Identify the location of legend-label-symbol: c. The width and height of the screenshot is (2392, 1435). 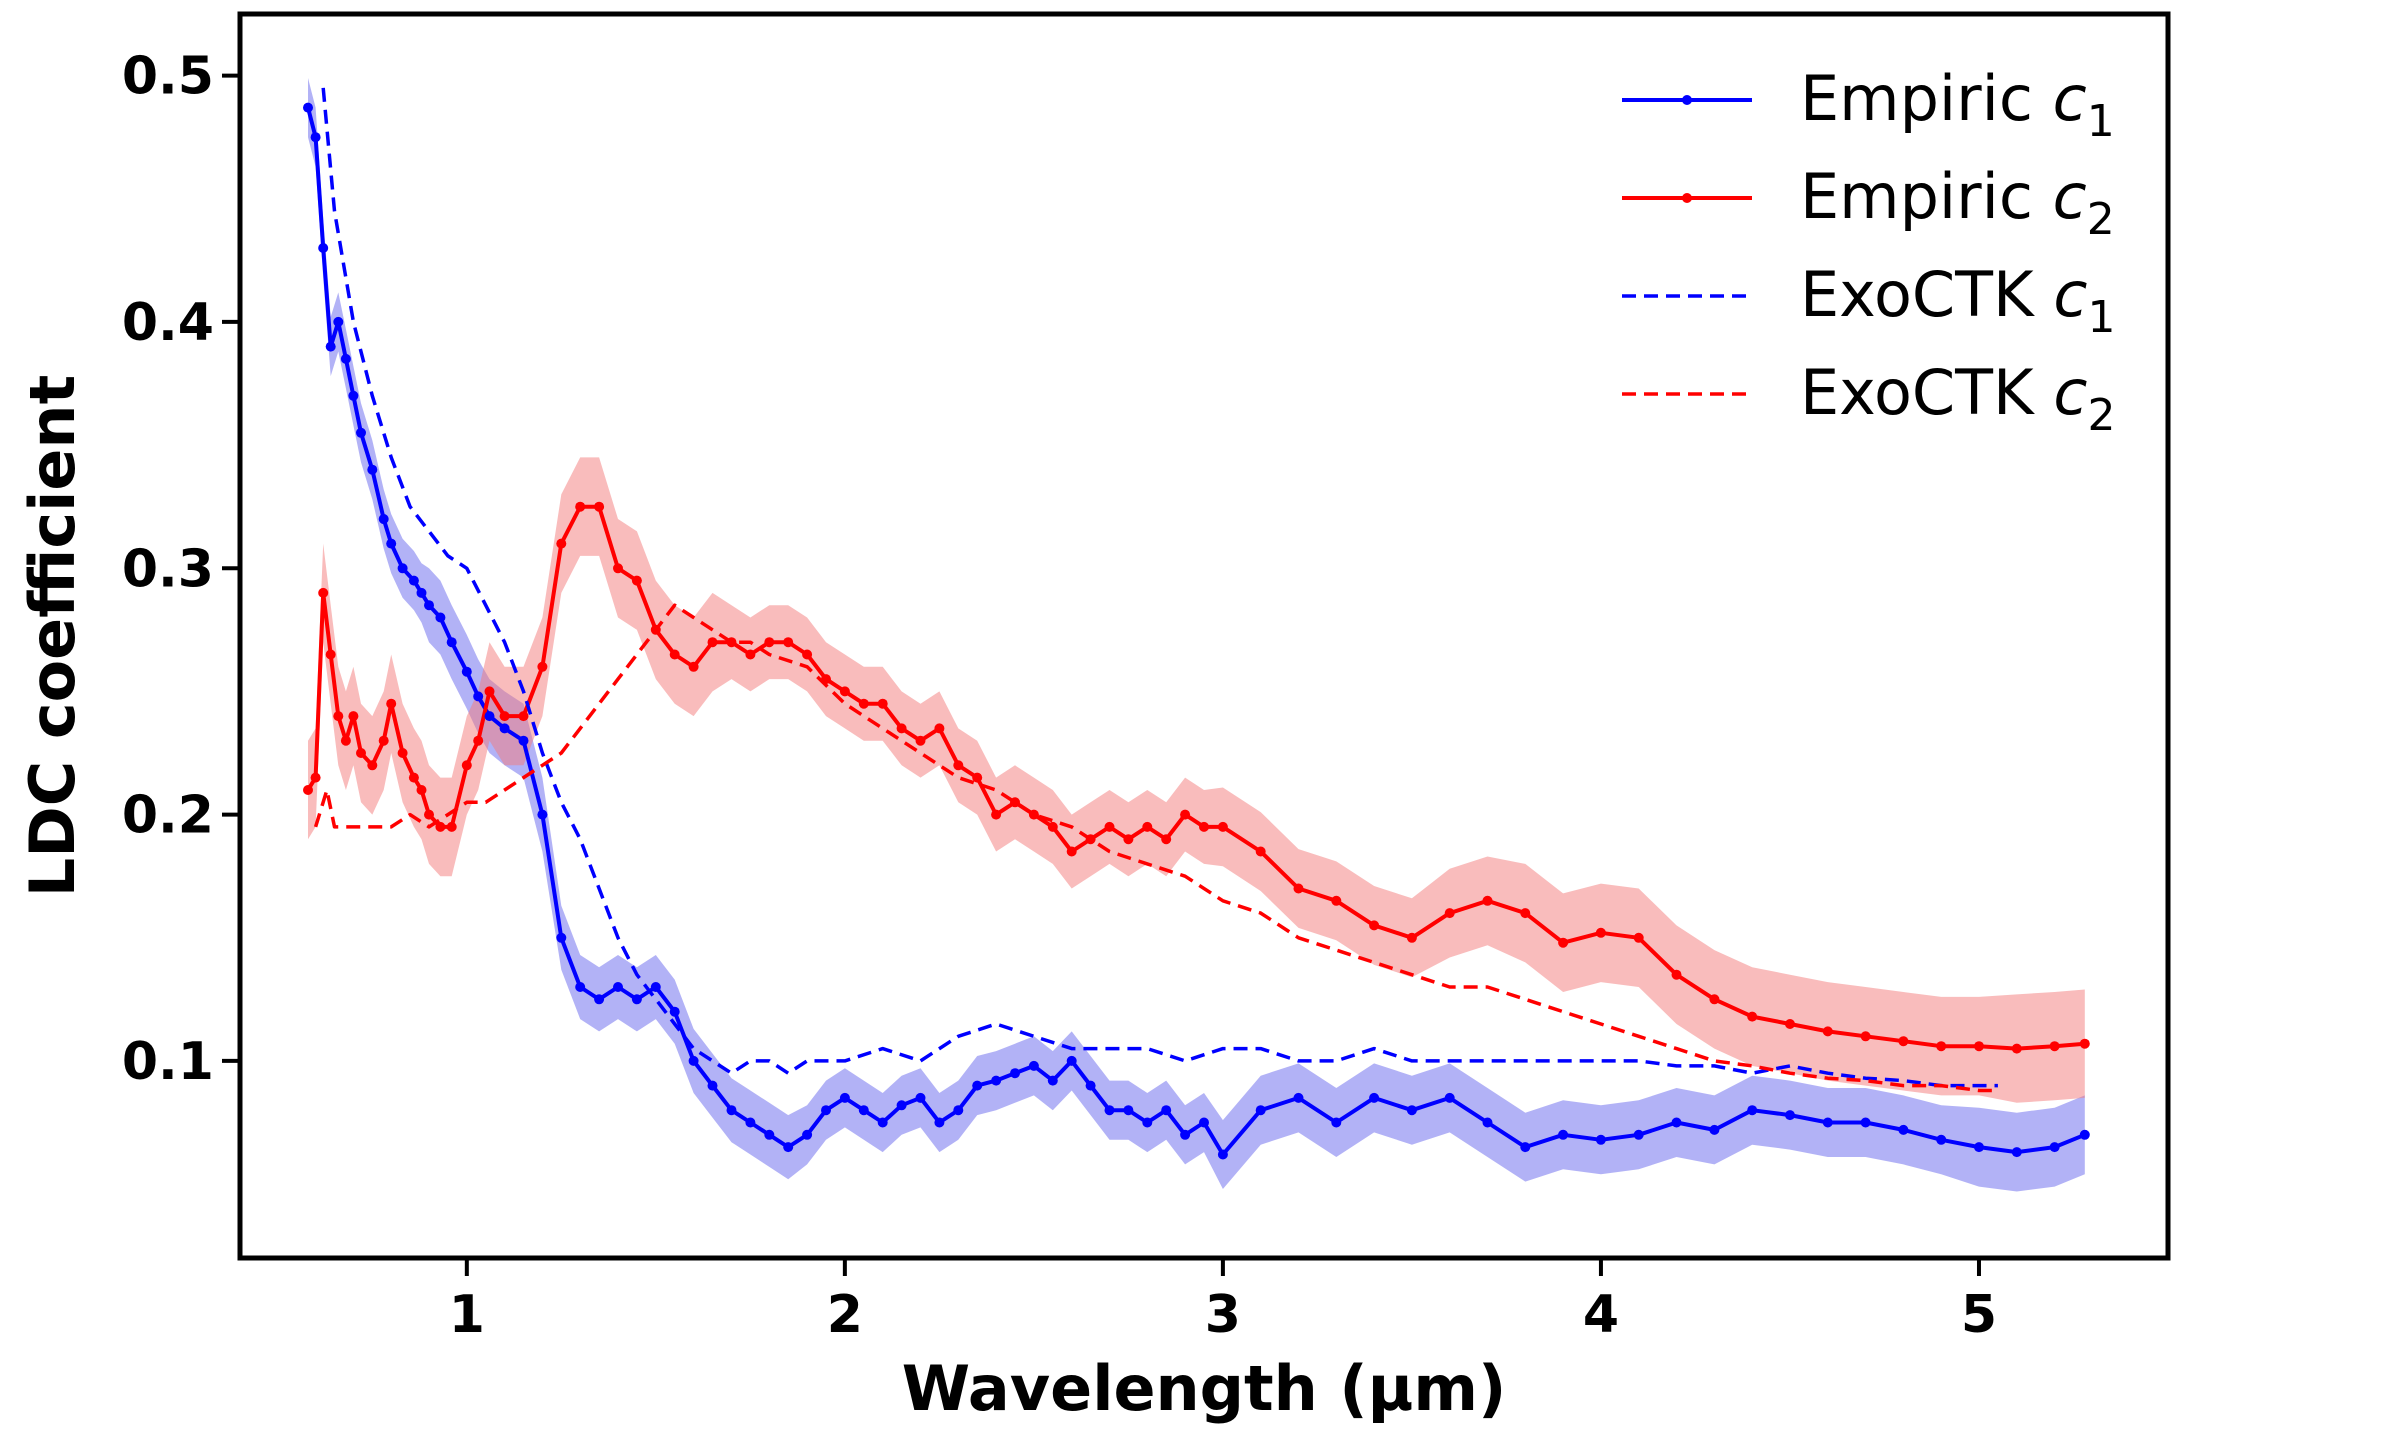
(2070, 98).